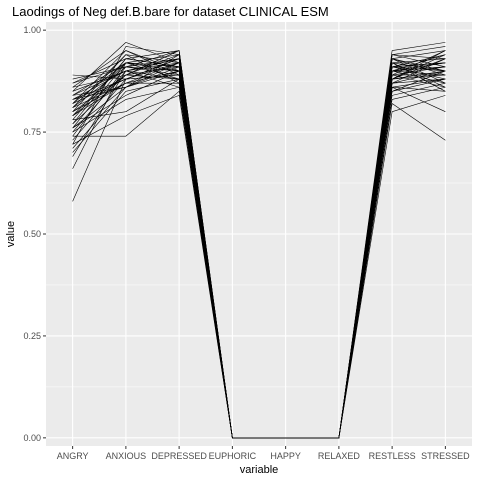  I want to click on y-axis-title: value, so click(11, 234).